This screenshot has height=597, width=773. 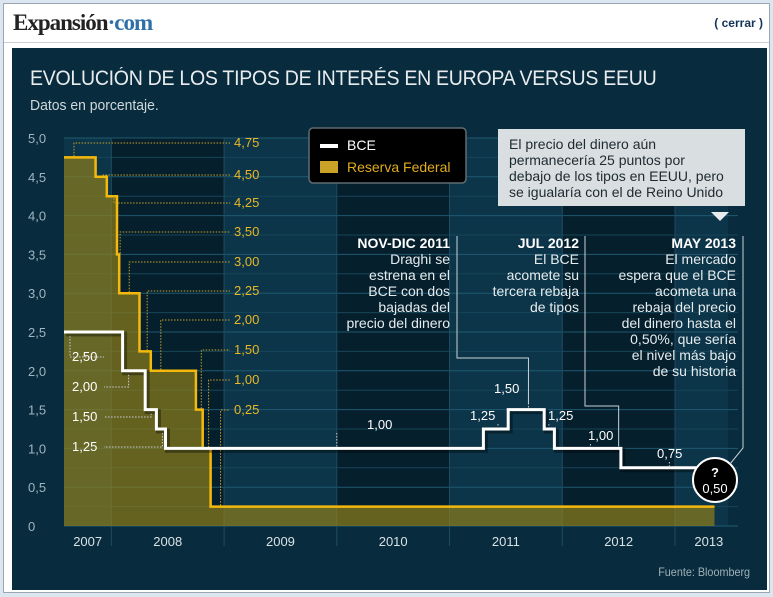 What do you see at coordinates (420, 259) in the screenshot?
I see `annotation-line: Draghi se` at bounding box center [420, 259].